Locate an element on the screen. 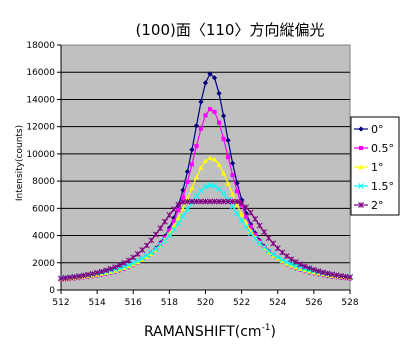 The image size is (406, 349). legend-label: 0° is located at coordinates (377, 129).